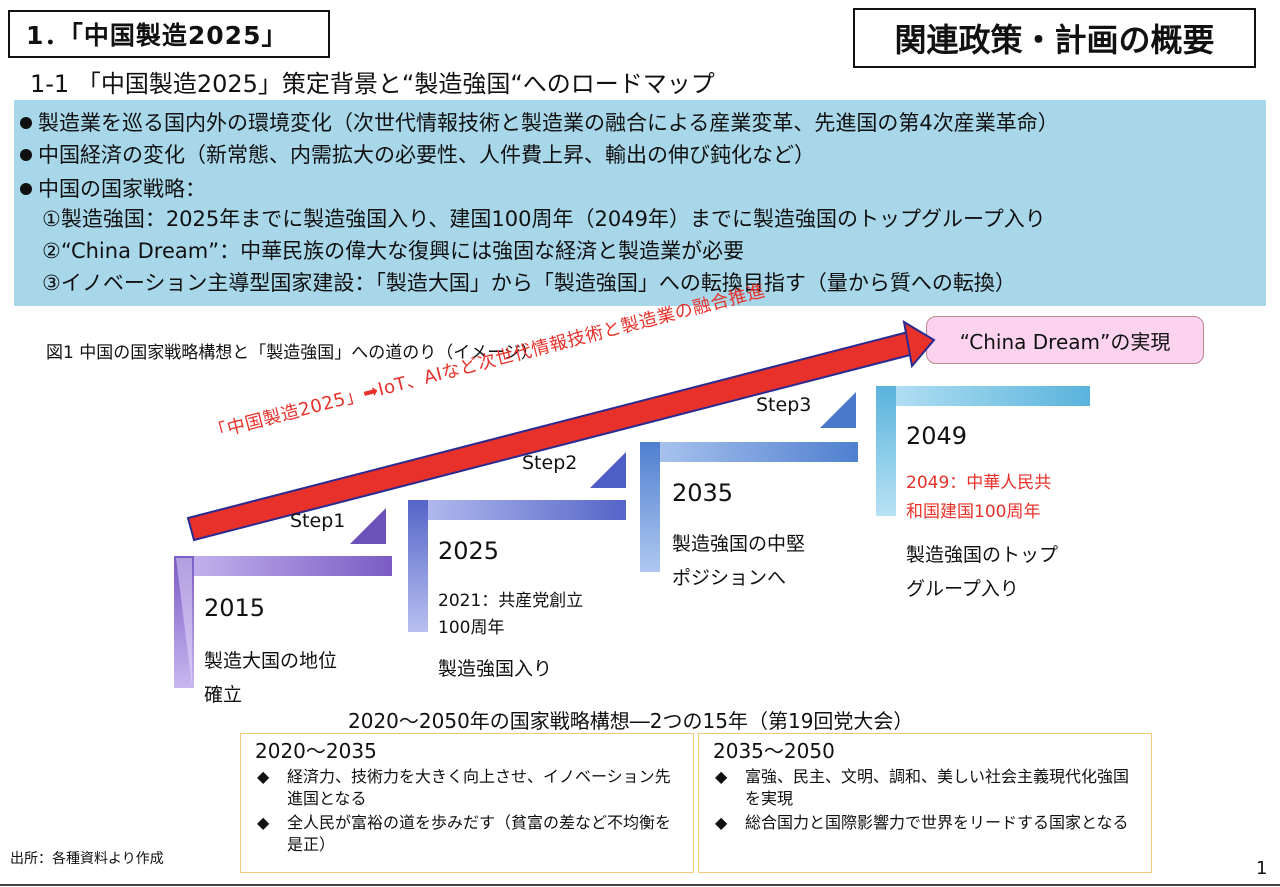  What do you see at coordinates (479, 787) in the screenshot?
I see `period-item-text: 経済力、技術力を大きく向上させ、イノベーション先進国となる` at bounding box center [479, 787].